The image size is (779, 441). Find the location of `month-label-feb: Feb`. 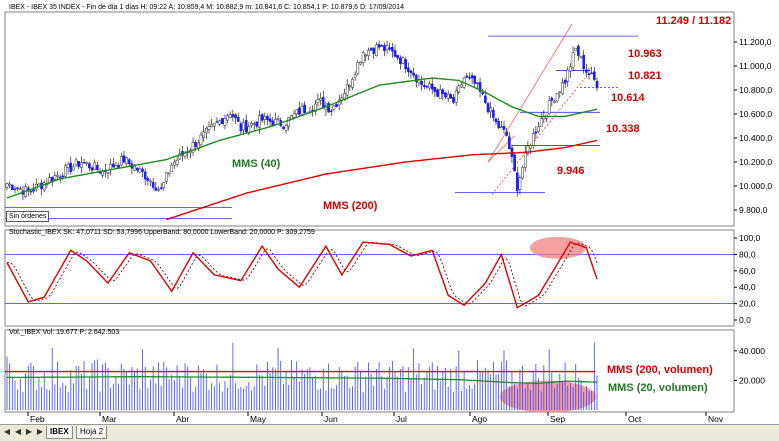

month-label-feb: Feb is located at coordinates (37, 419).